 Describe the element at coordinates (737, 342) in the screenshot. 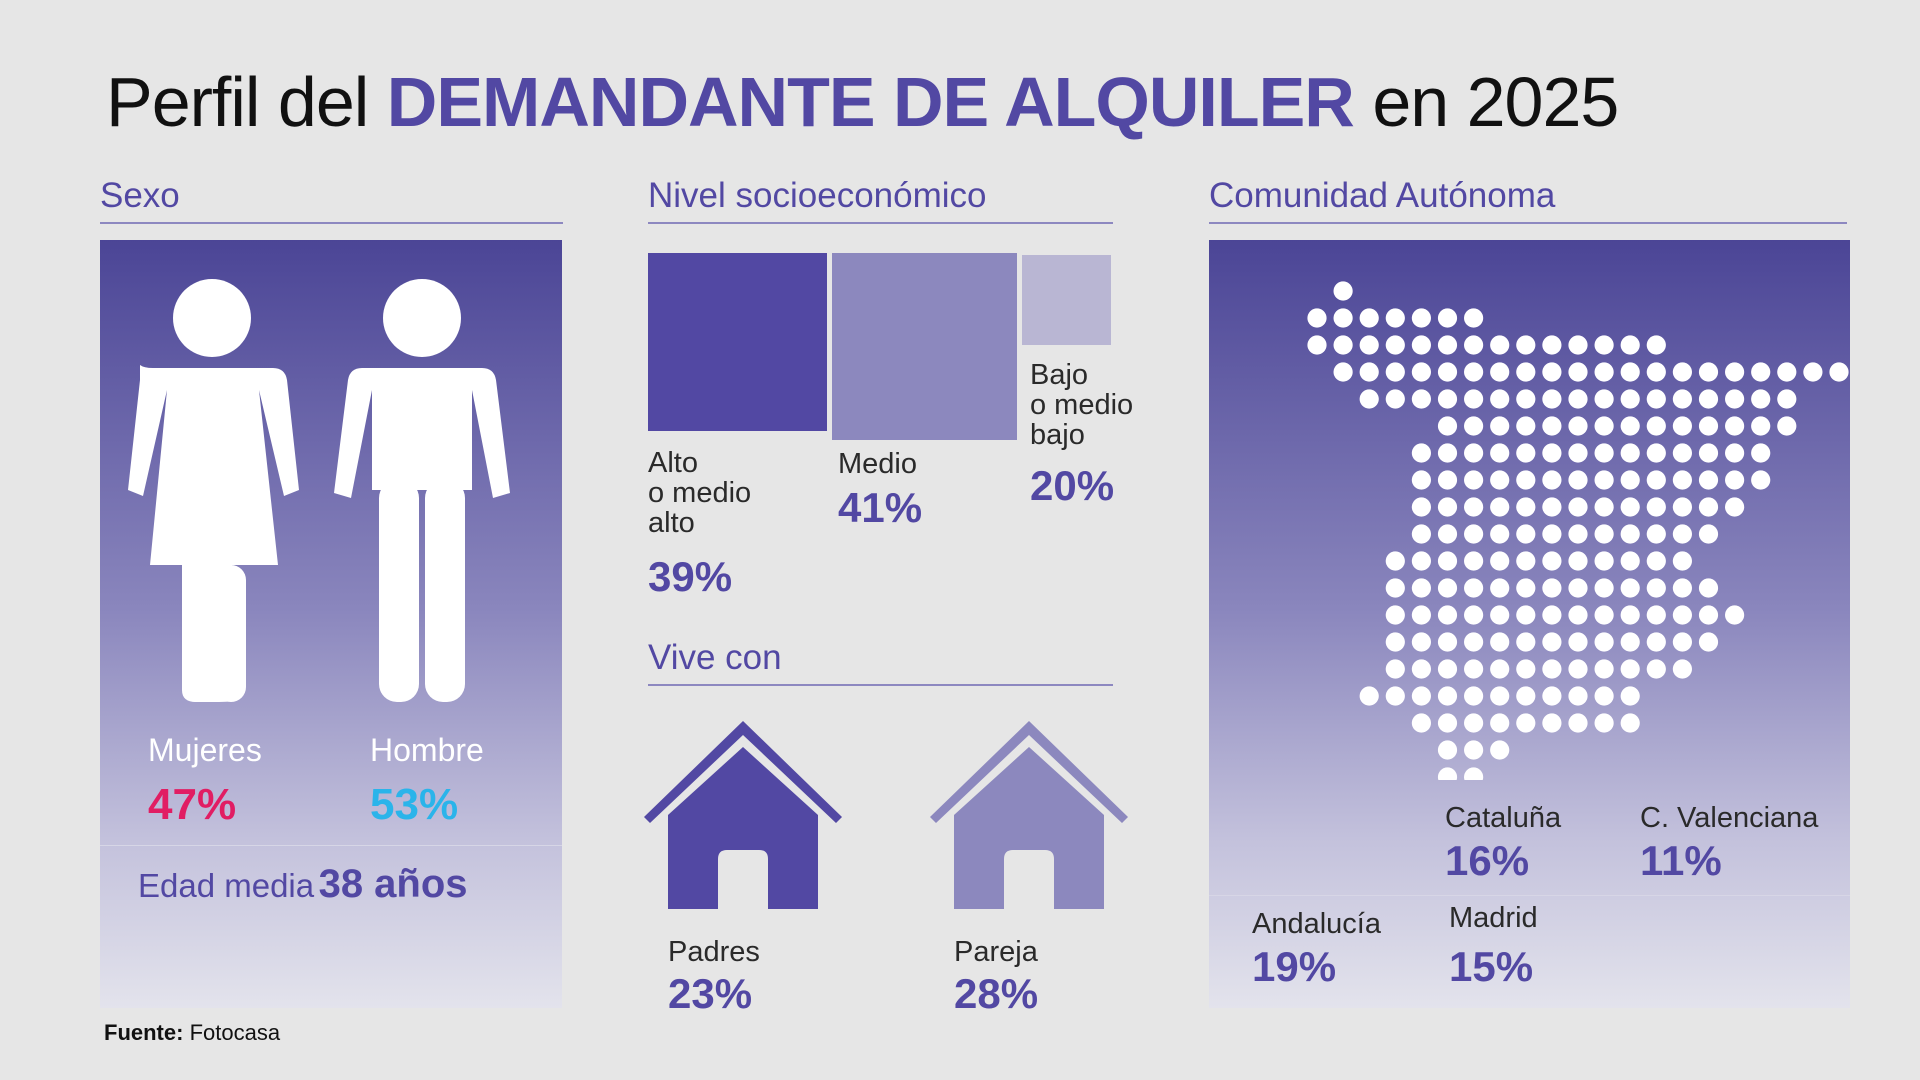

I see `square-alto` at that location.